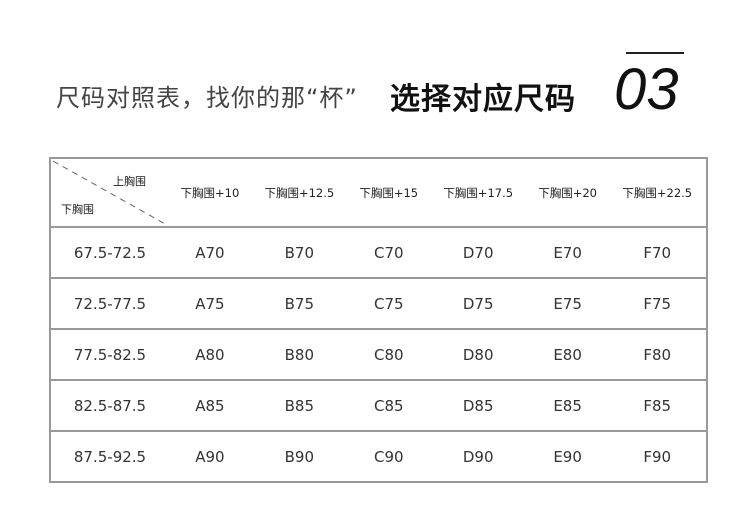 This screenshot has width=750, height=529. I want to click on column-header: 下胸围+22.5, so click(657, 192).